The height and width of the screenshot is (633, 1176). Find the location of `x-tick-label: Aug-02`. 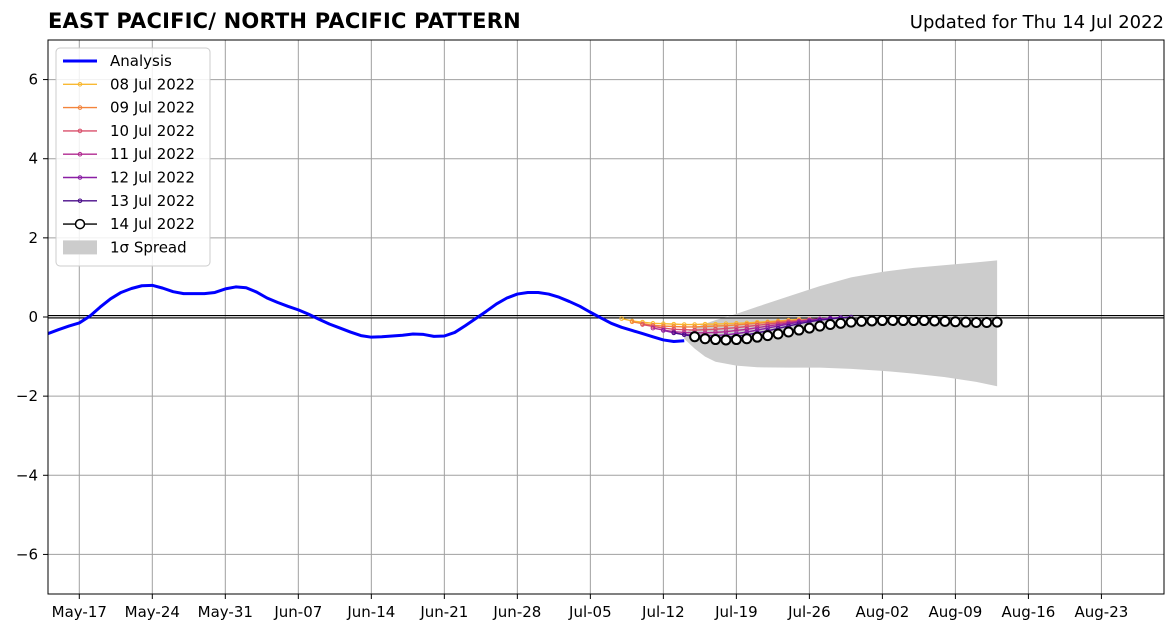

x-tick-label: Aug-02 is located at coordinates (882, 612).